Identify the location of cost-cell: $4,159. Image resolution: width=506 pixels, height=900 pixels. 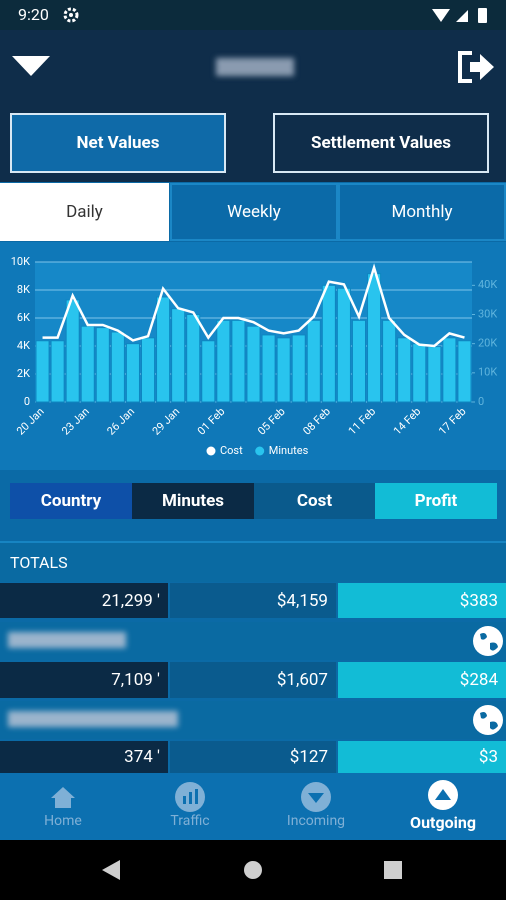
(253, 600).